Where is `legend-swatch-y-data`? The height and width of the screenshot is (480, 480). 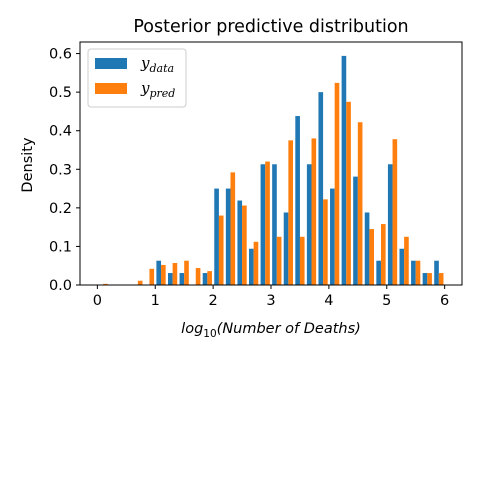 legend-swatch-y-data is located at coordinates (111, 63).